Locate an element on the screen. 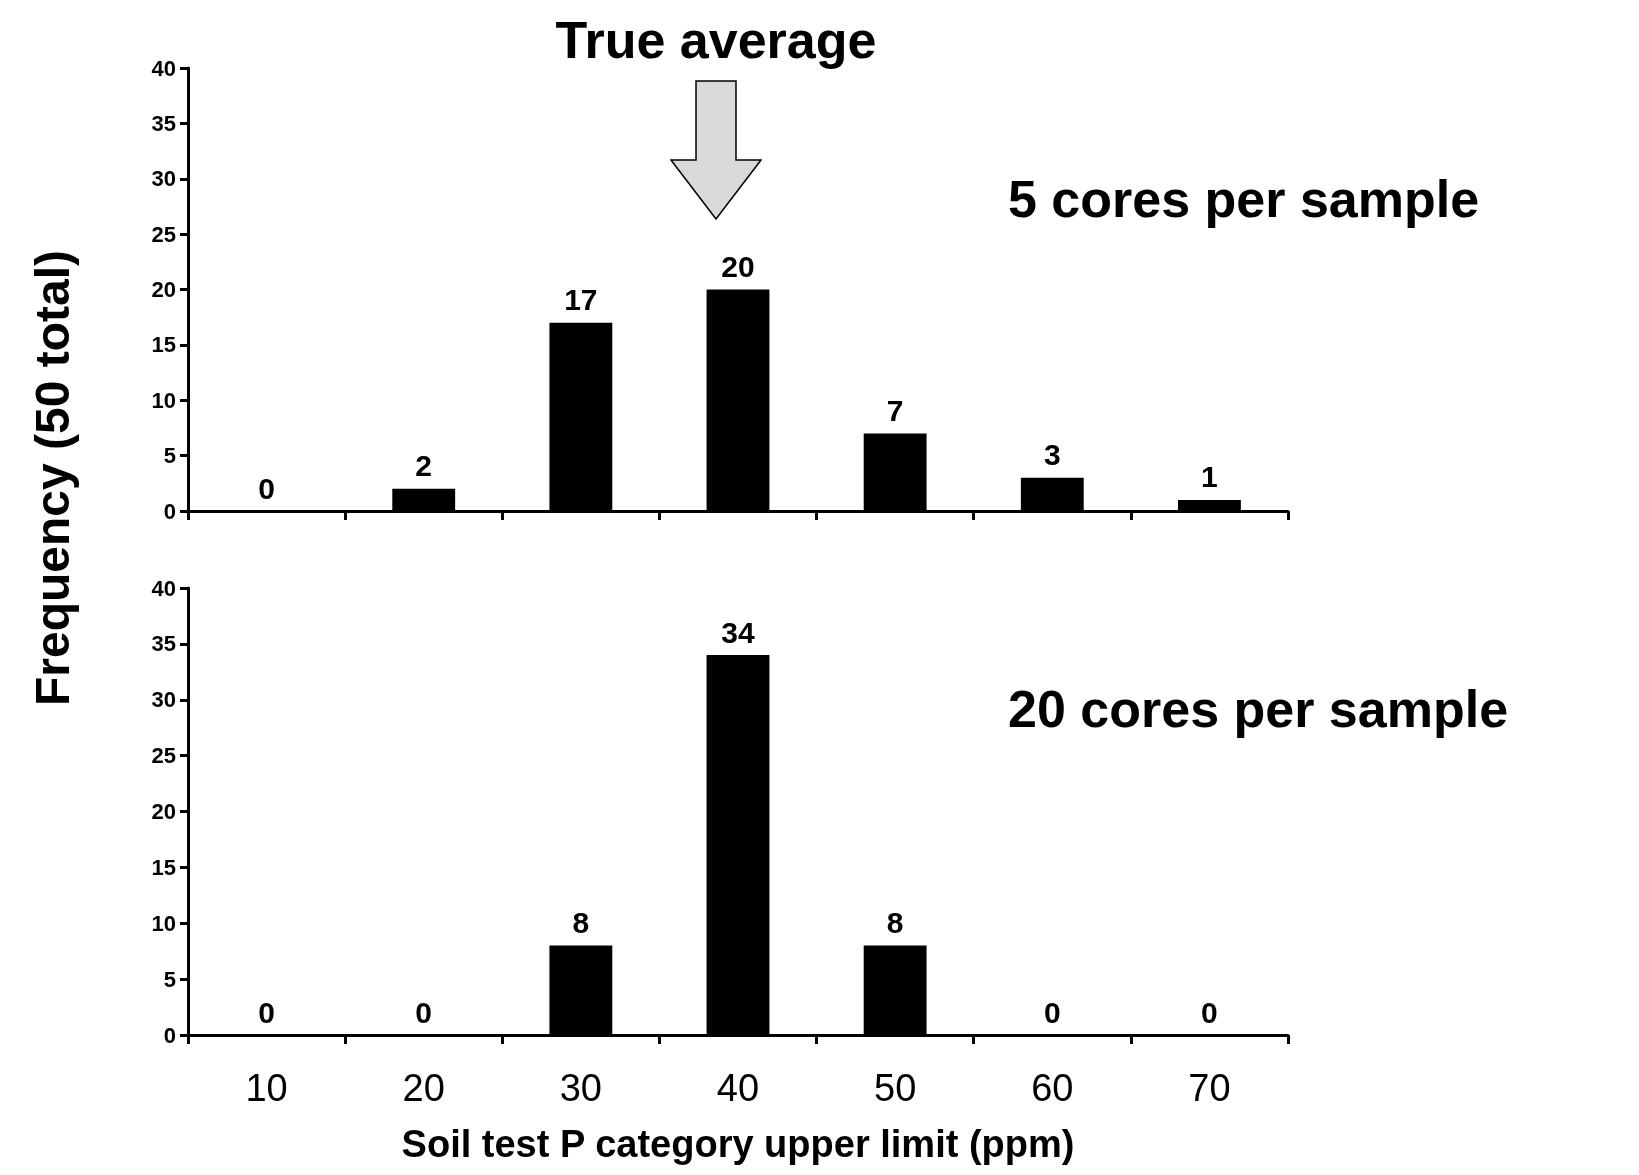  data-label: 2 is located at coordinates (424, 466).